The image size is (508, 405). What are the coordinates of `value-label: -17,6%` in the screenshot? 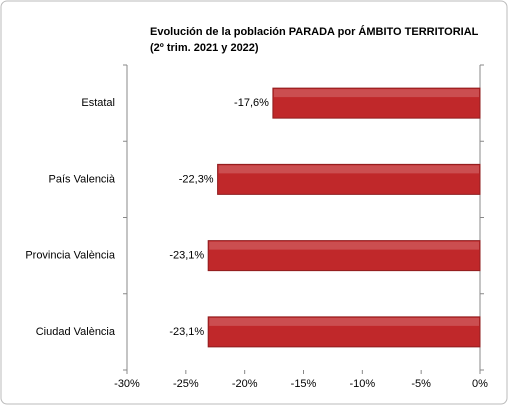 It's located at (251, 103).